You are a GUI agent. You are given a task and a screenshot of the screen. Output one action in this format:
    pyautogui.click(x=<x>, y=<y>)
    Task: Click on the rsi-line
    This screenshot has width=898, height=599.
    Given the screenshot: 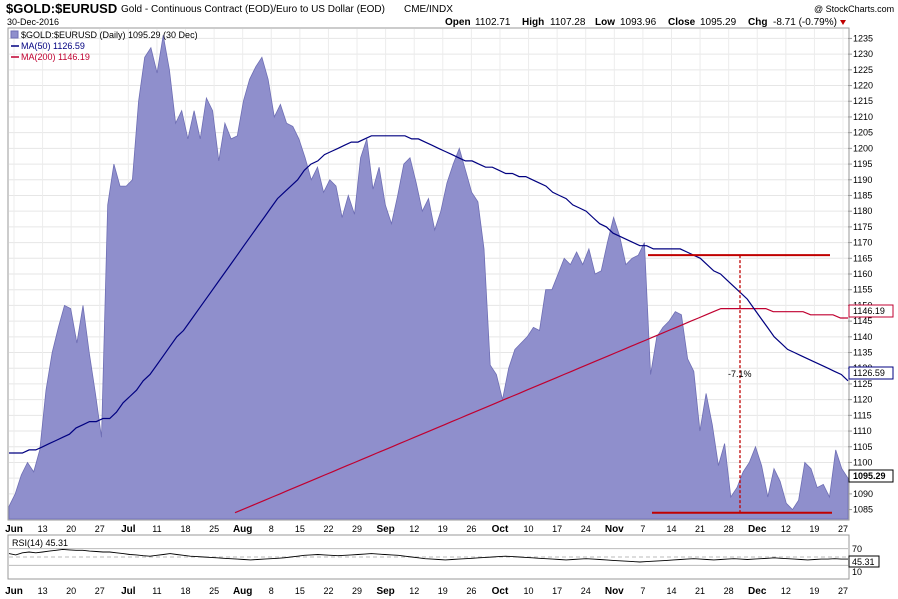 What is the action you would take?
    pyautogui.click(x=428, y=555)
    